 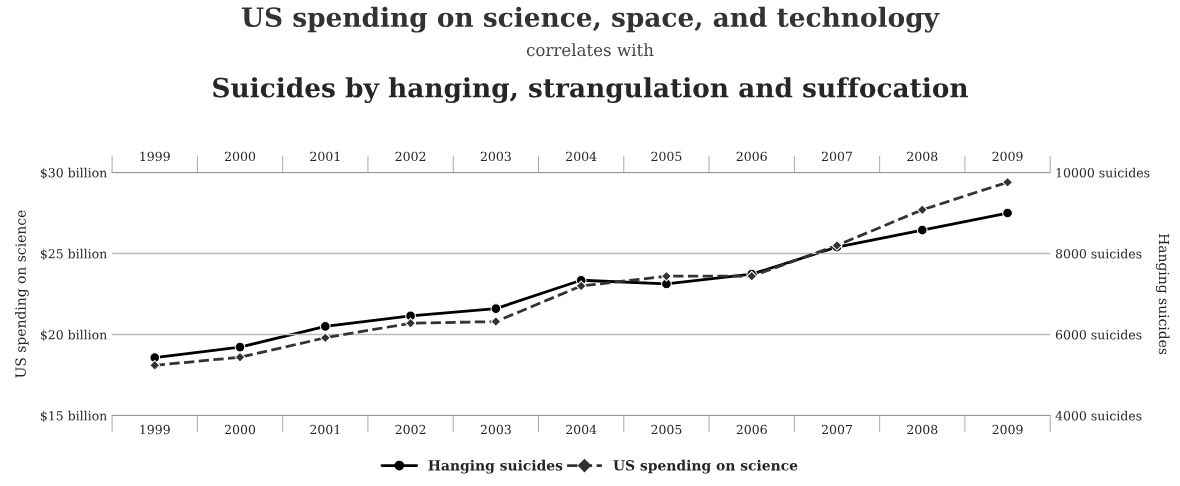 I want to click on x2-tick-label: 2001, so click(x=325, y=156).